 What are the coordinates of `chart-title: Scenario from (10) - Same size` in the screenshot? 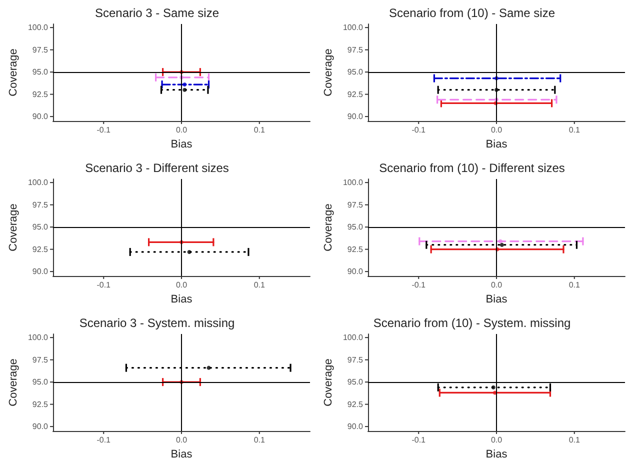 It's located at (472, 13).